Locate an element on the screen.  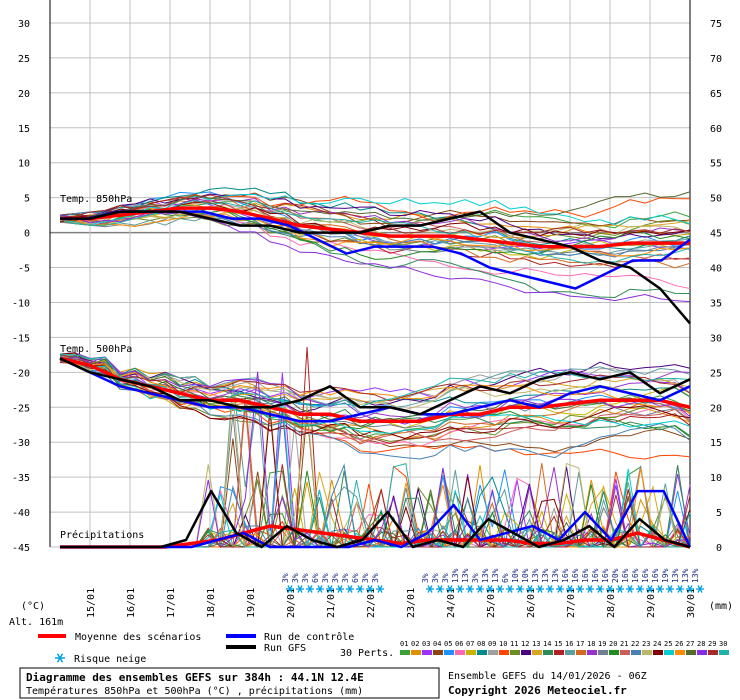
series-500hPa-control is located at coordinates (375, 390).